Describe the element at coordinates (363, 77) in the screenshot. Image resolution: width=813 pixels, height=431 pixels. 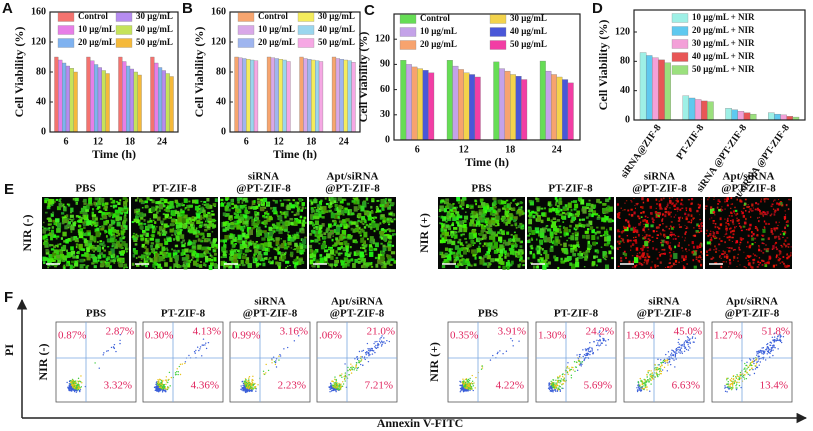
I see `y-axis-title: Cell Viability (%)` at that location.